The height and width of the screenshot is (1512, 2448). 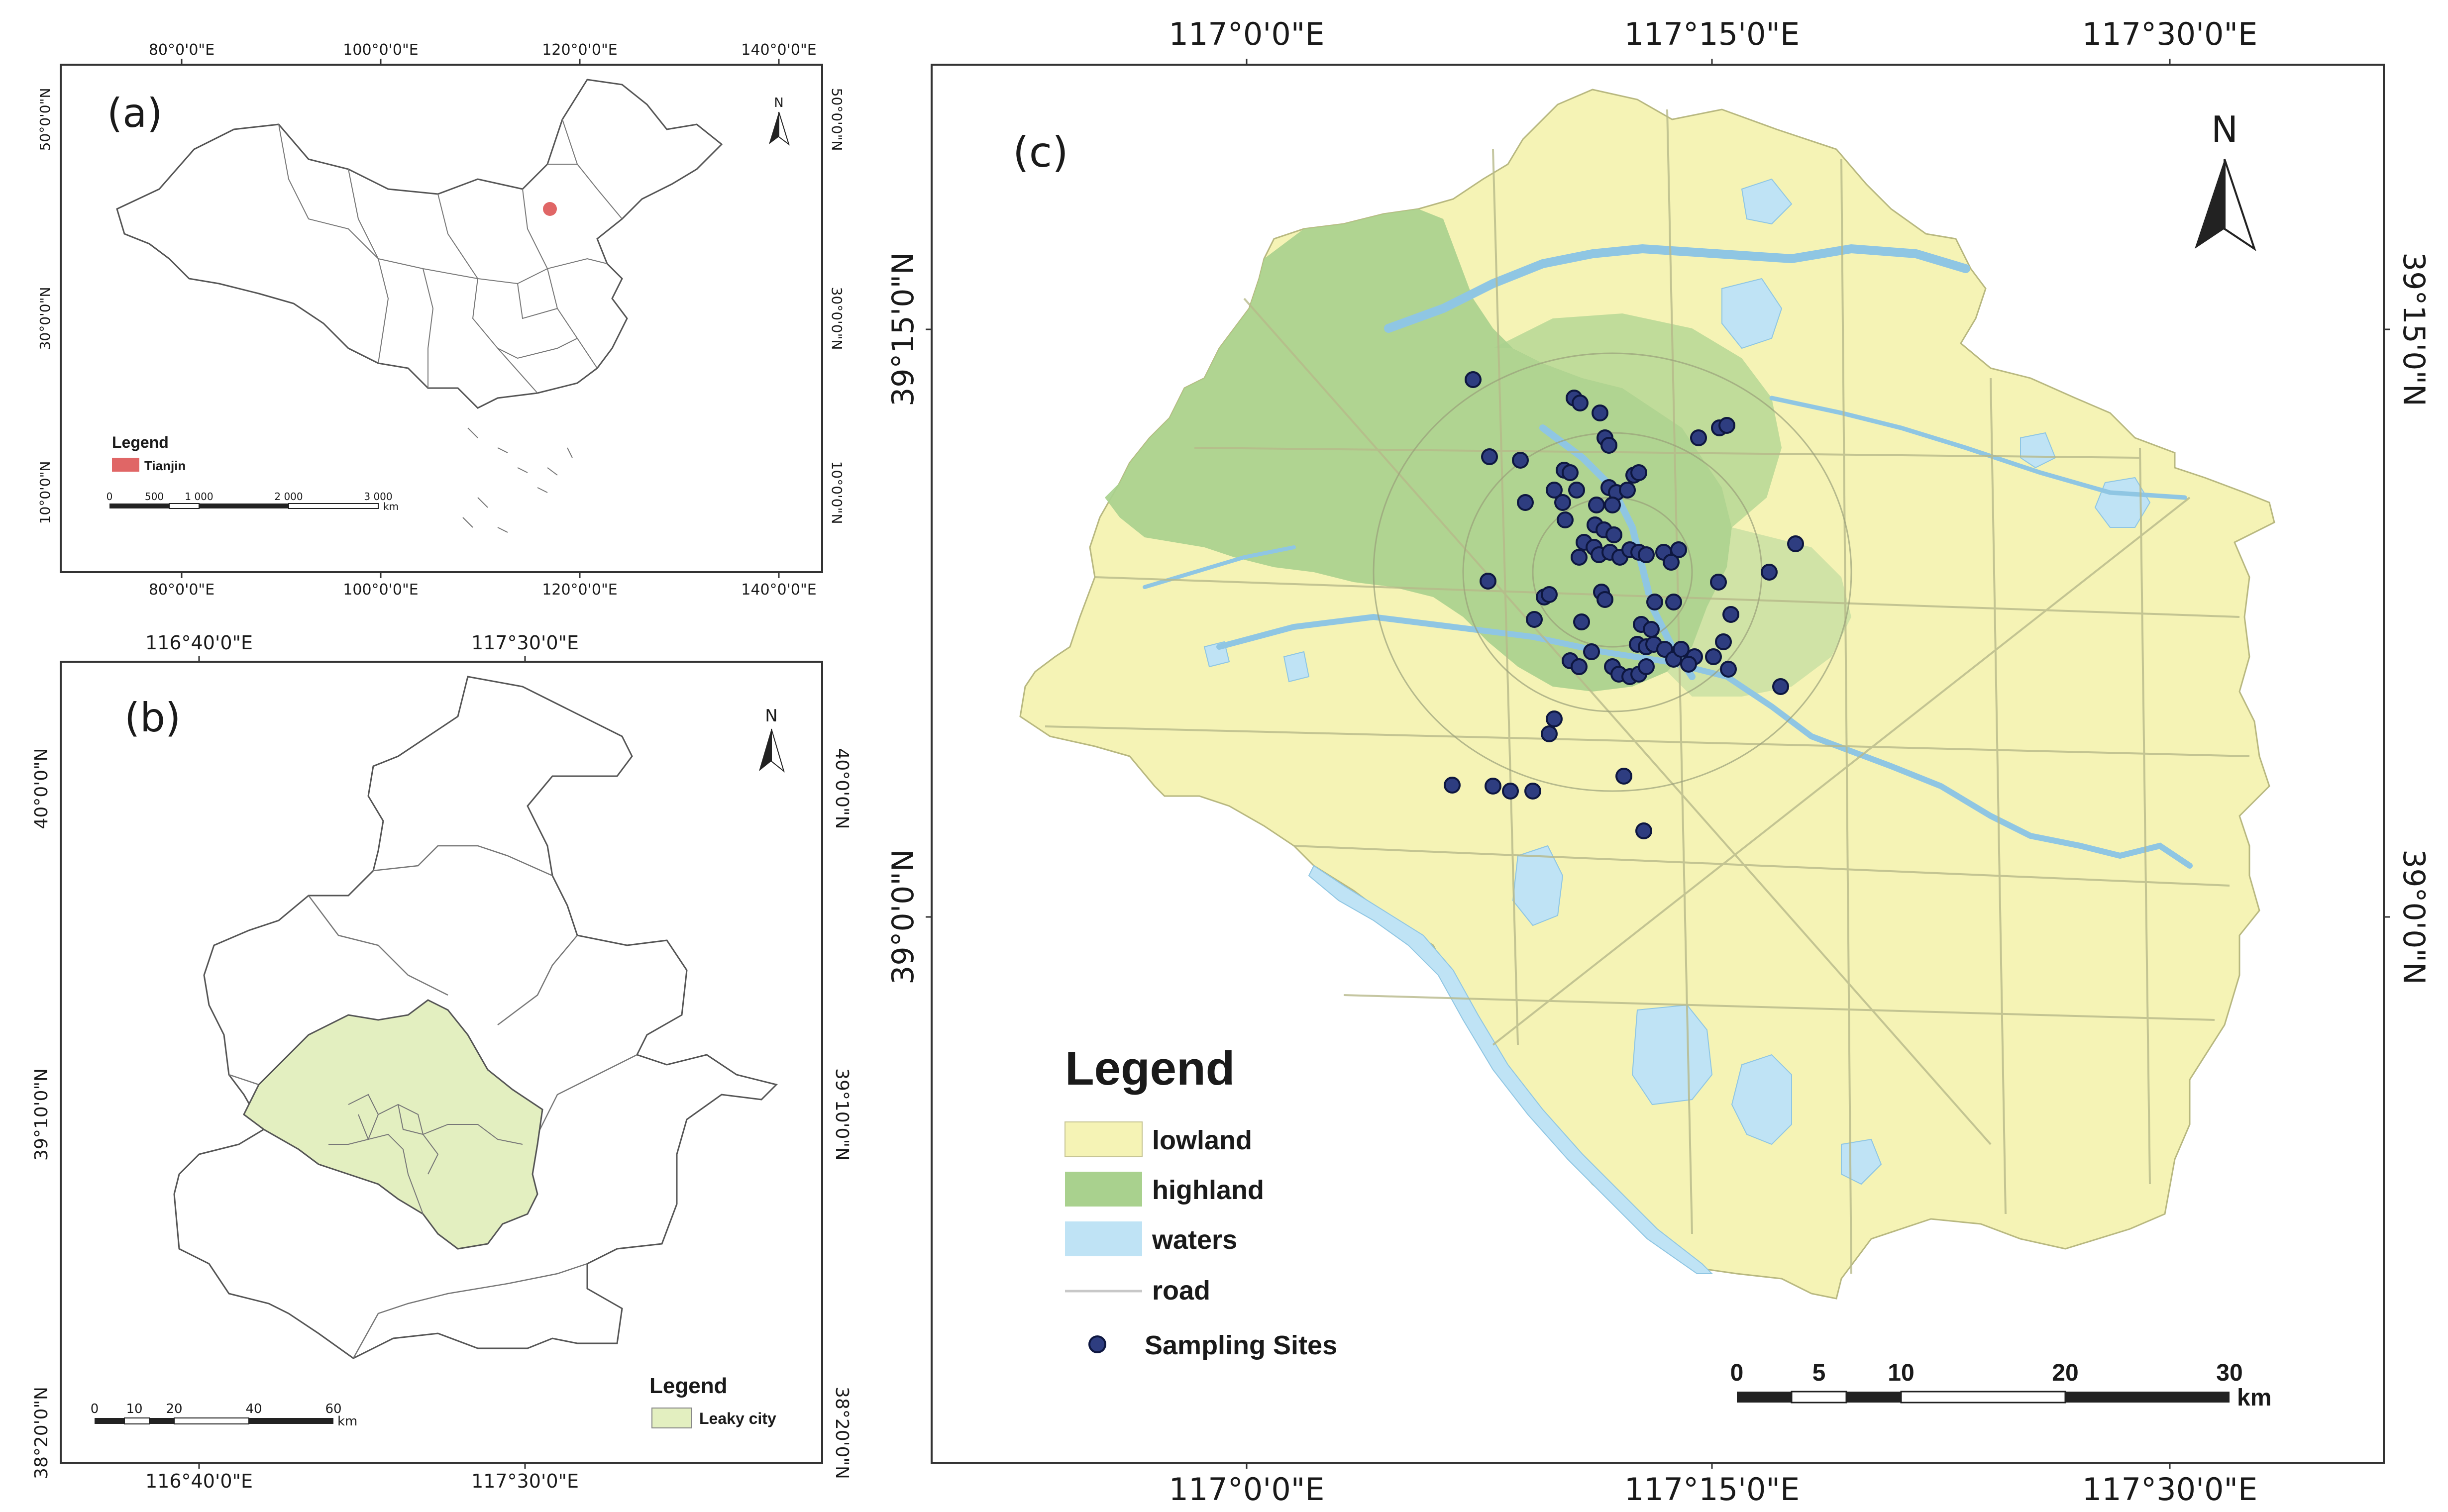 What do you see at coordinates (2414, 329) in the screenshot?
I see `panel-c-right-tick: 39°15'0"N` at bounding box center [2414, 329].